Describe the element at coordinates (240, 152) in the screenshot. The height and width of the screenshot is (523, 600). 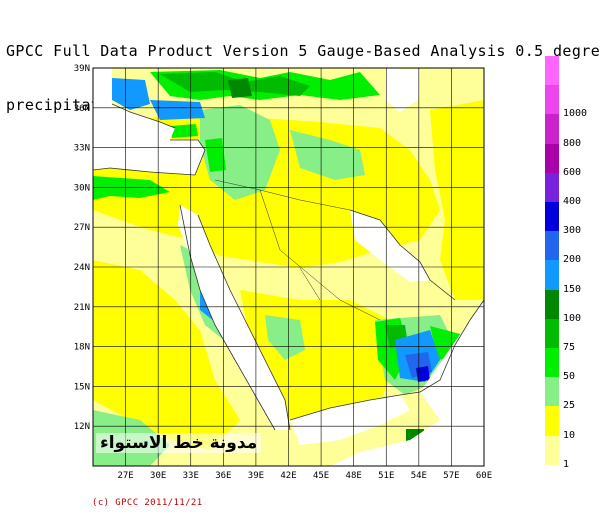
I see `lightgreen-region-levant` at that location.